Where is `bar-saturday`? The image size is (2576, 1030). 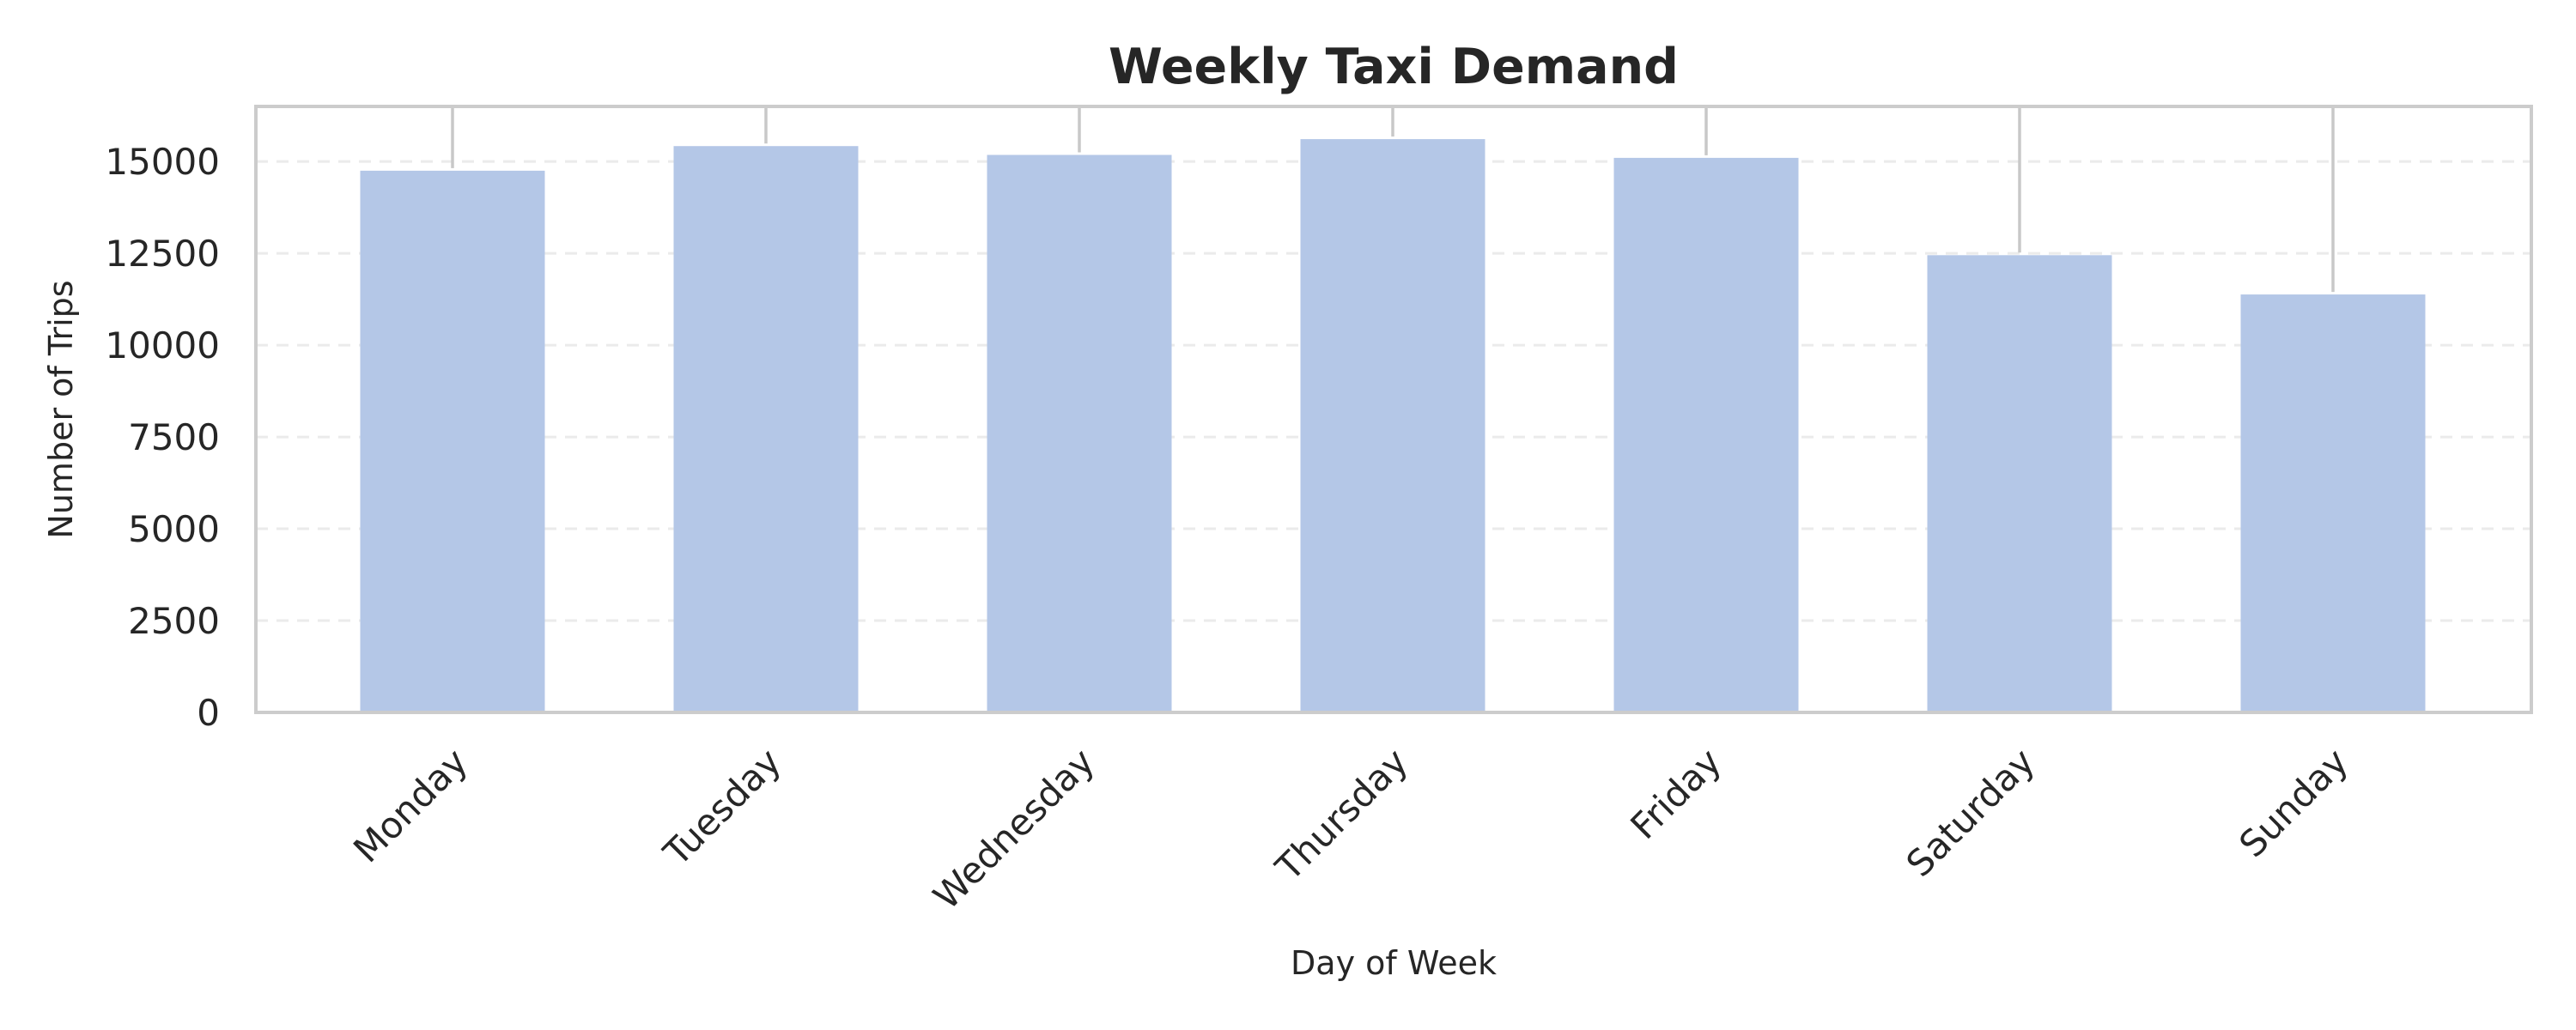
bar-saturday is located at coordinates (2019, 484).